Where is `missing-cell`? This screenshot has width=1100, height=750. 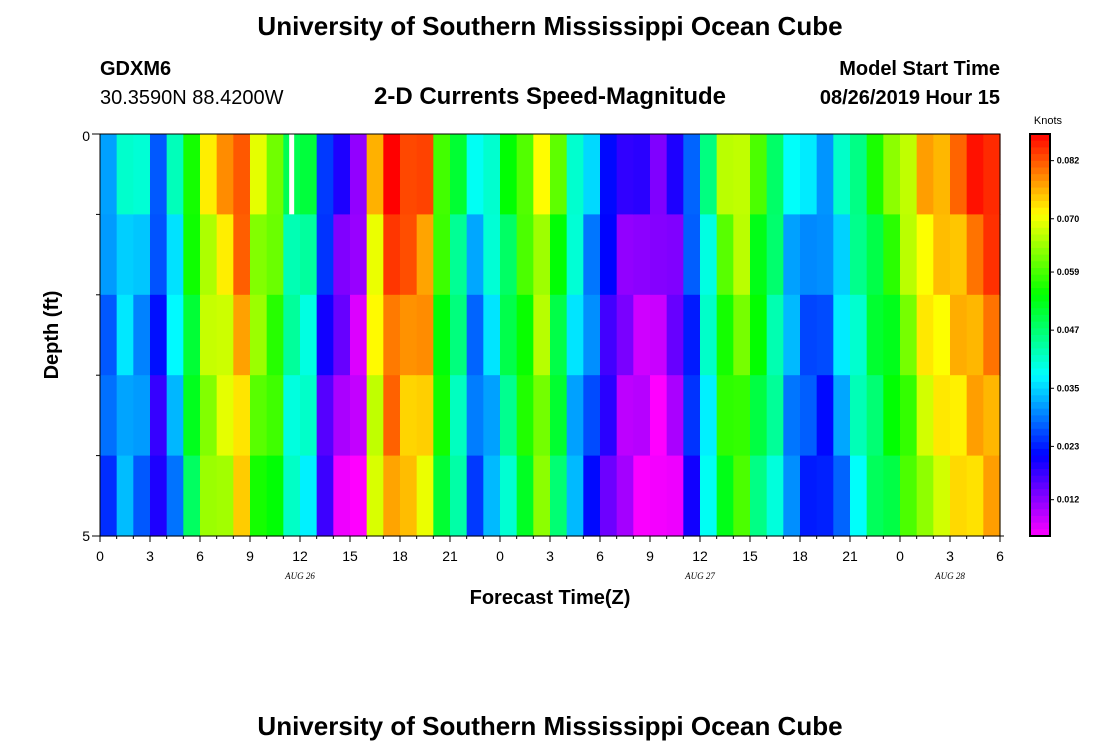
missing-cell is located at coordinates (292, 174).